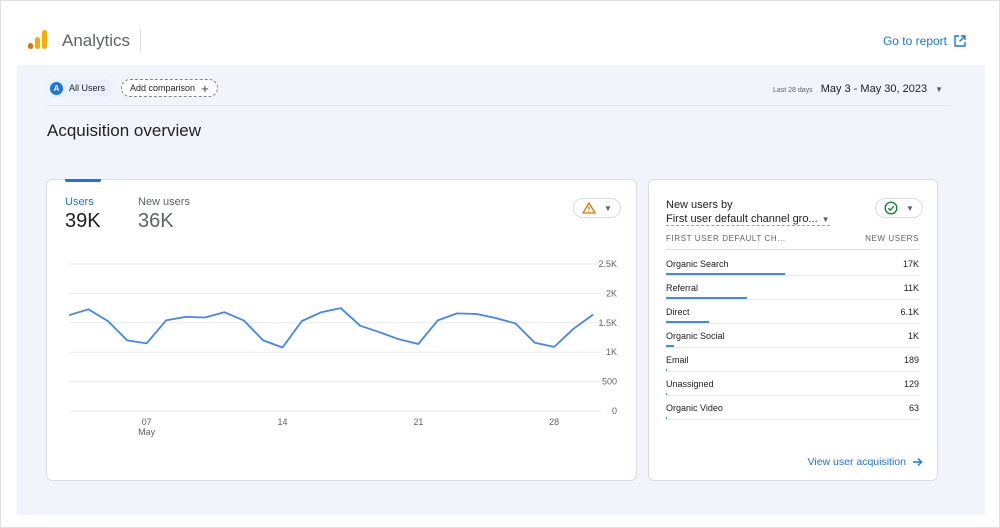 This screenshot has width=1000, height=528. What do you see at coordinates (914, 41) in the screenshot?
I see `go-to-report-label: Go to report` at bounding box center [914, 41].